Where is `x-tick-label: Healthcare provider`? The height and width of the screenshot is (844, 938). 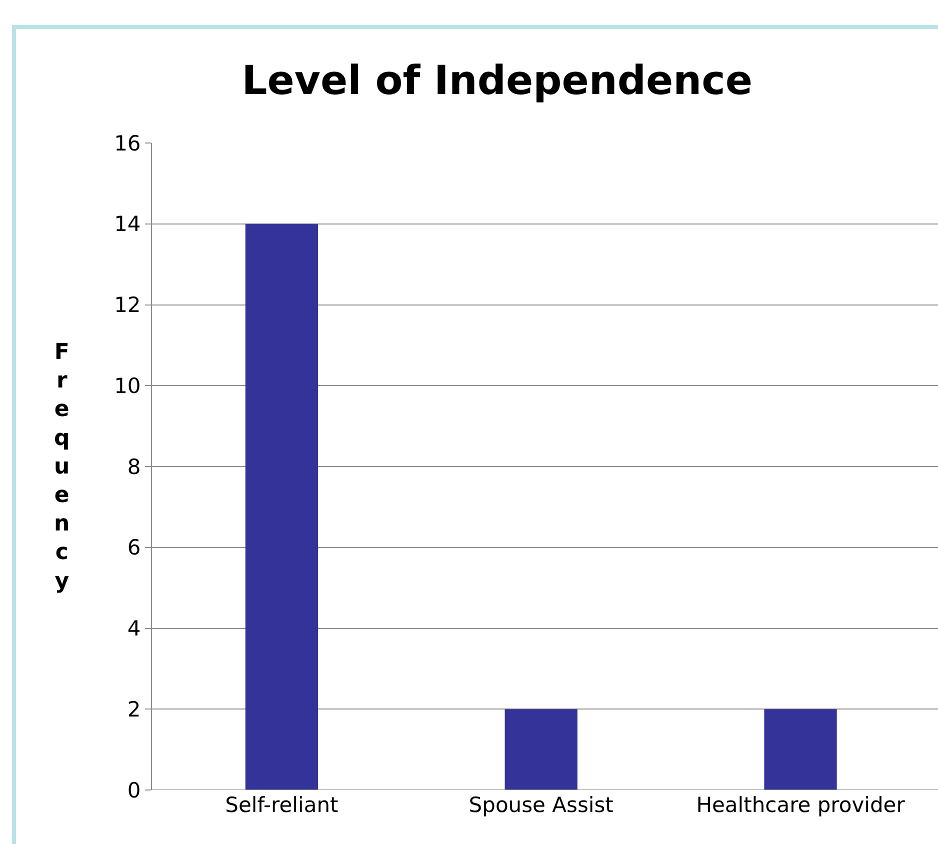 x-tick-label: Healthcare provider is located at coordinates (801, 805).